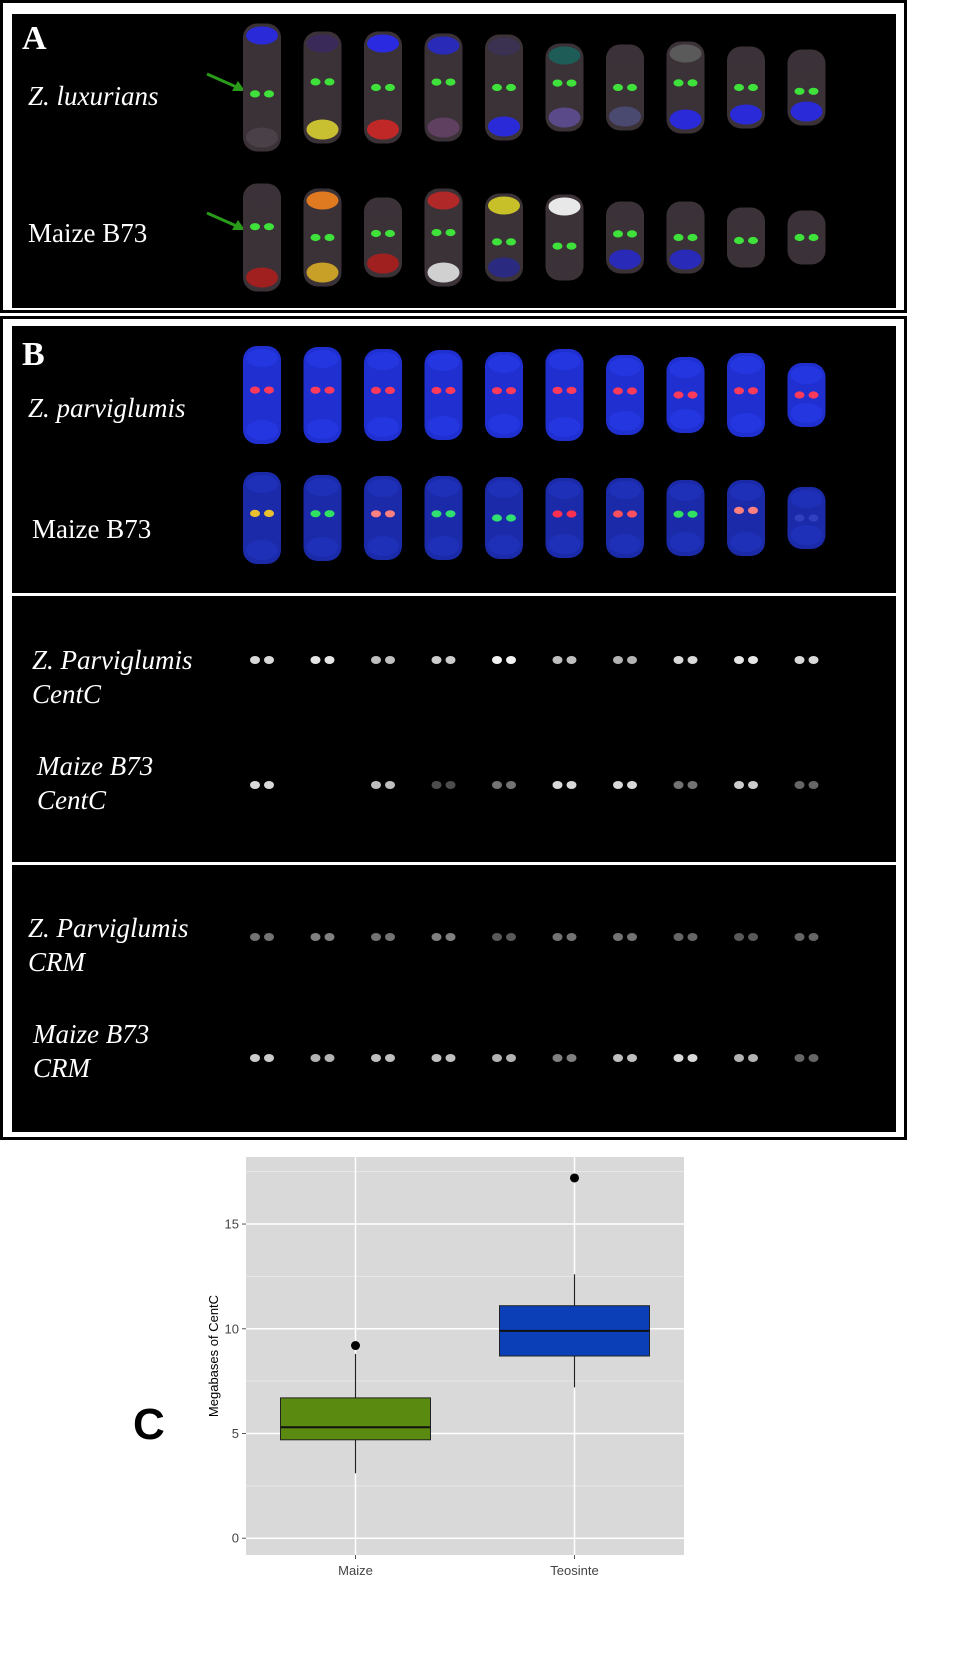 This screenshot has width=965, height=1670. Describe the element at coordinates (88, 233) in the screenshot. I see `panel-a-row2-label: Maize B73` at that location.